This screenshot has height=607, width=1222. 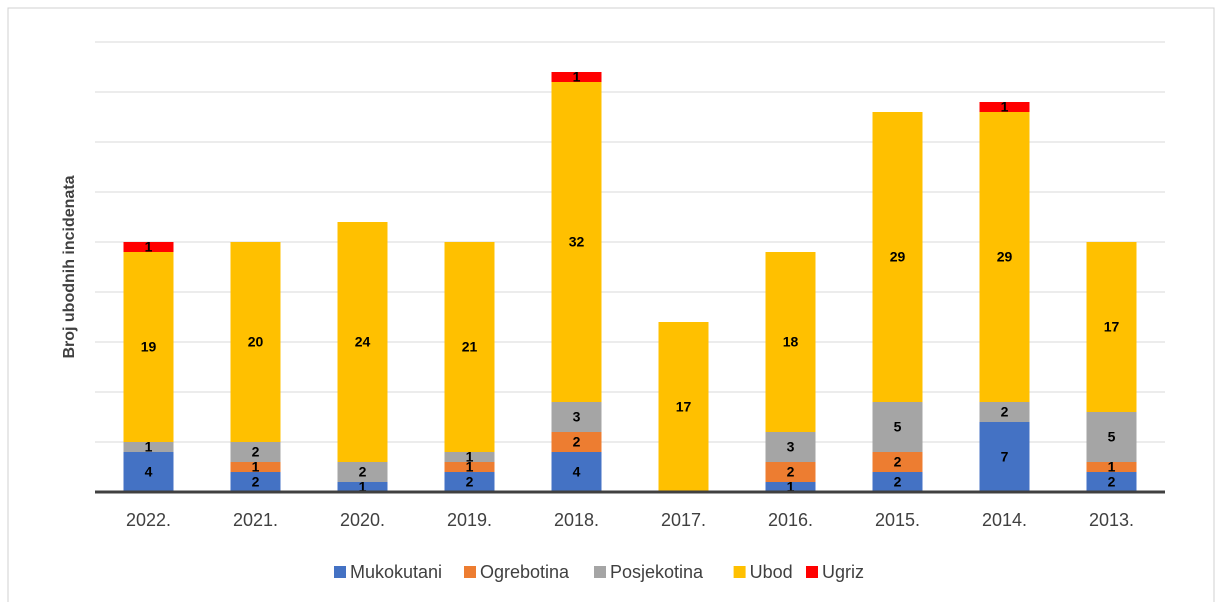 I want to click on legend-label: Ogrebotina, so click(x=525, y=572).